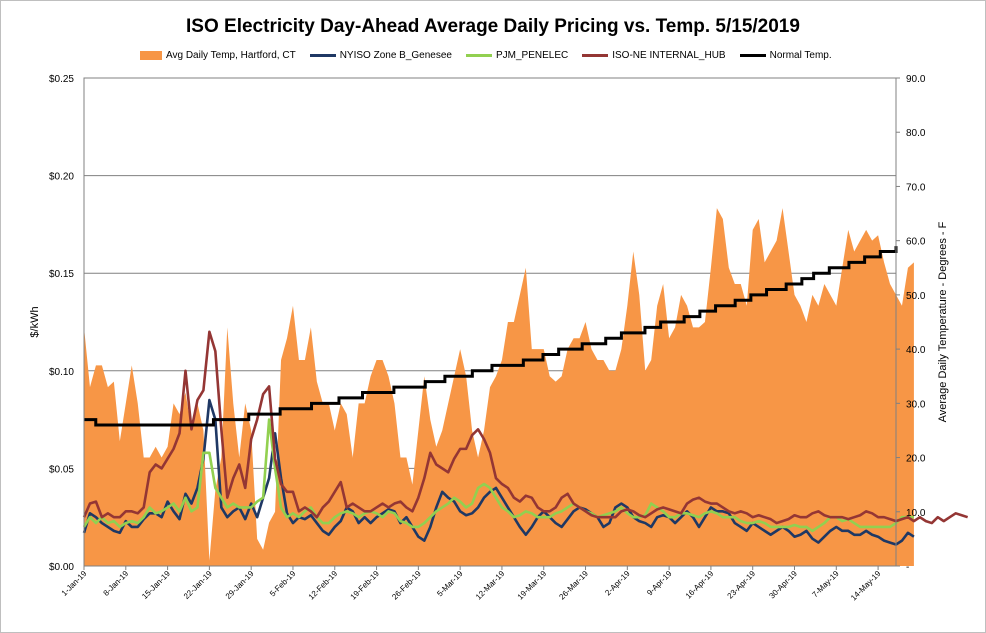 Image resolution: width=986 pixels, height=633 pixels. What do you see at coordinates (783, 585) in the screenshot?
I see `x-tick-label: 30-Apr-19` at bounding box center [783, 585].